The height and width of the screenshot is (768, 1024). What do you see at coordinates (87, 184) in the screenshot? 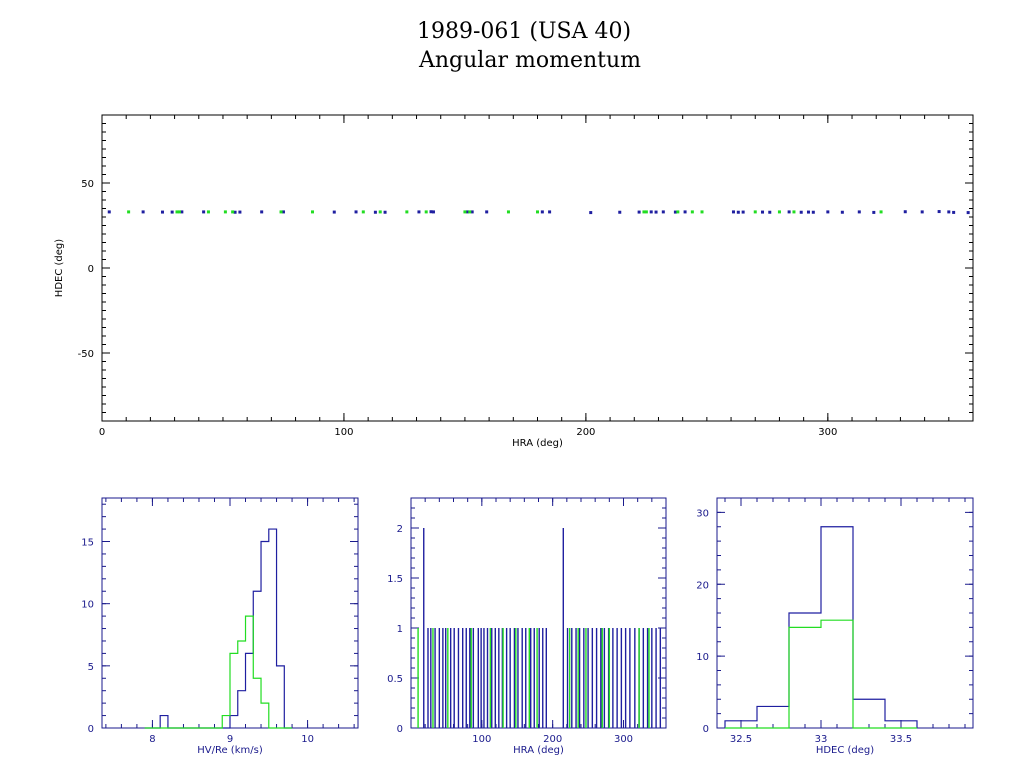
I see `y-tick-label: 50` at bounding box center [87, 184].